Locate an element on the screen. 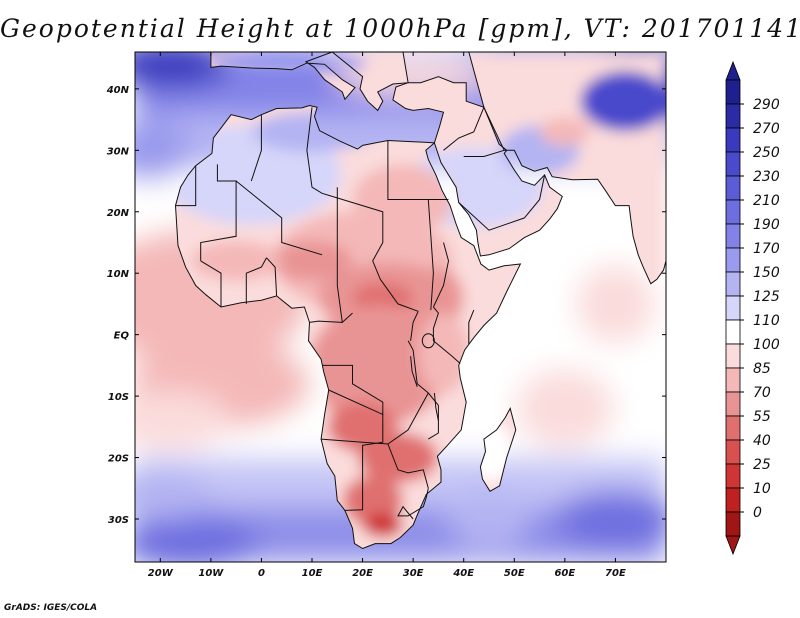 This screenshot has height=618, width=800. lat-tick-label: 20N is located at coordinates (118, 213).